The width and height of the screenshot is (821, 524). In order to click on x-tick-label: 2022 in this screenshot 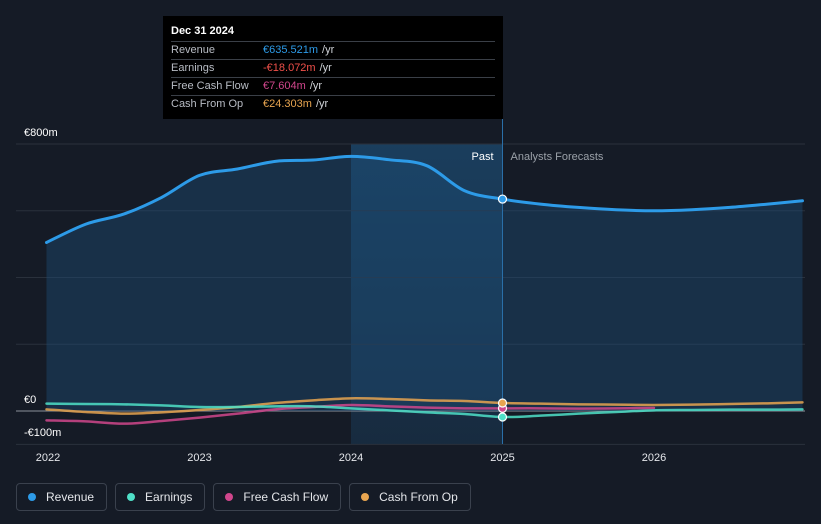, I will do `click(48, 458)`.